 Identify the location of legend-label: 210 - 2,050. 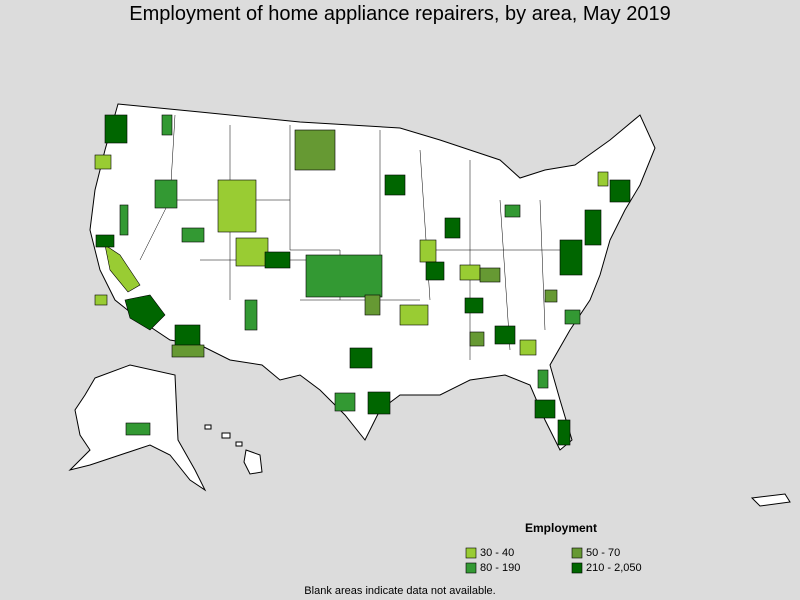
(614, 568).